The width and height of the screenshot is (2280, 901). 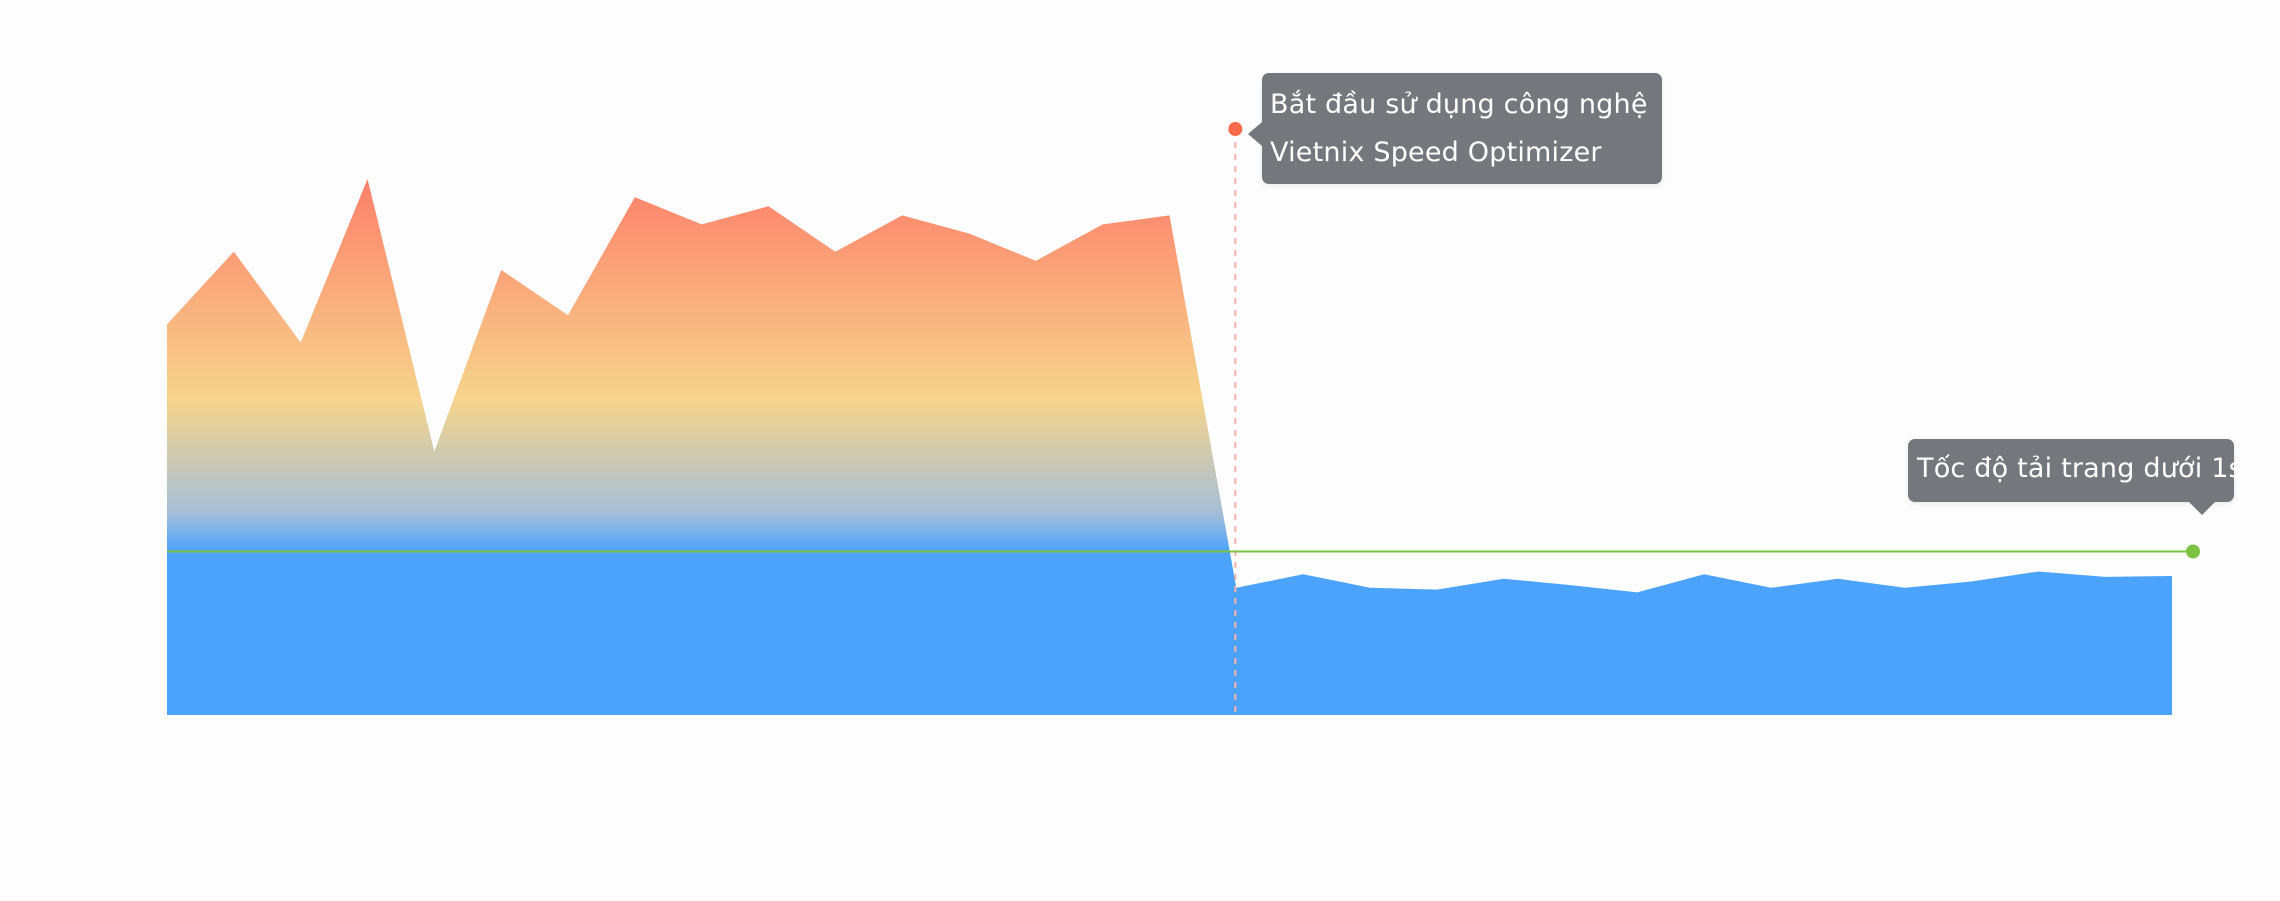 What do you see at coordinates (1459, 104) in the screenshot?
I see `event-annotation-line-1: Bắt đầu sử dụng công nghệ` at bounding box center [1459, 104].